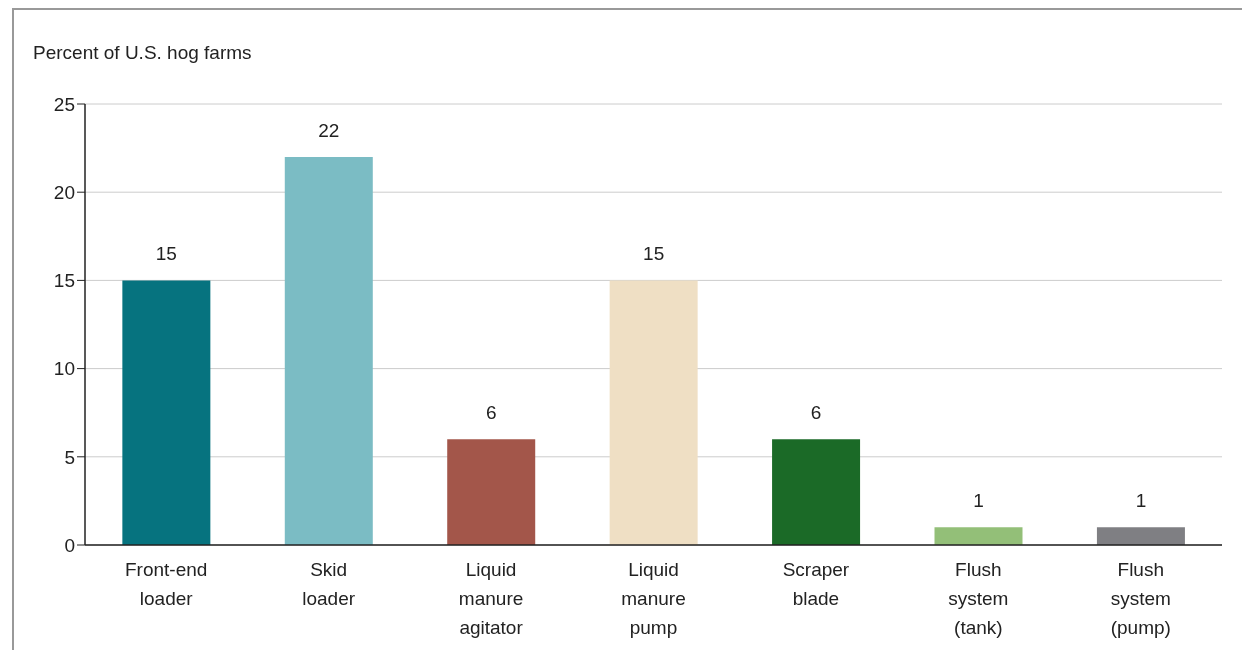  What do you see at coordinates (64, 192) in the screenshot?
I see `y-tick-label: 20` at bounding box center [64, 192].